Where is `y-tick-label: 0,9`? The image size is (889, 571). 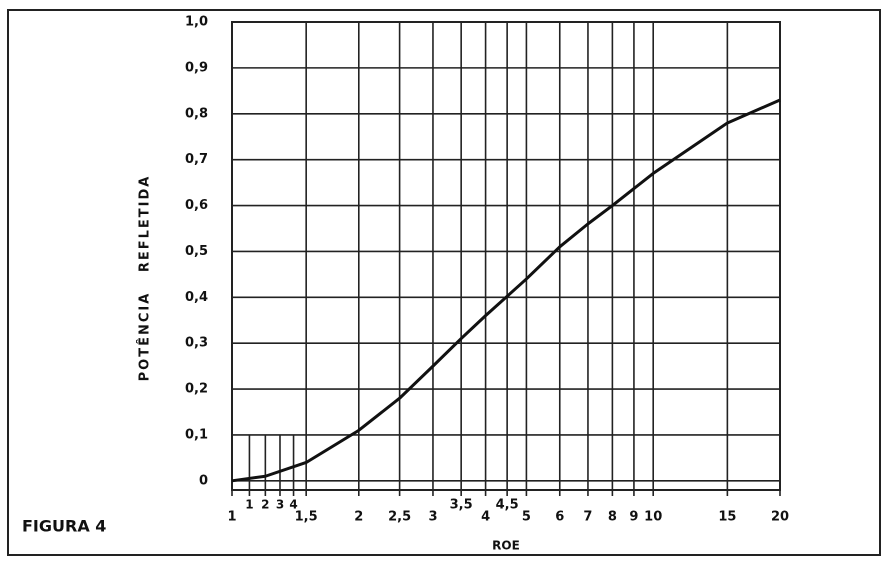 y-tick-label: 0,9 is located at coordinates (196, 67).